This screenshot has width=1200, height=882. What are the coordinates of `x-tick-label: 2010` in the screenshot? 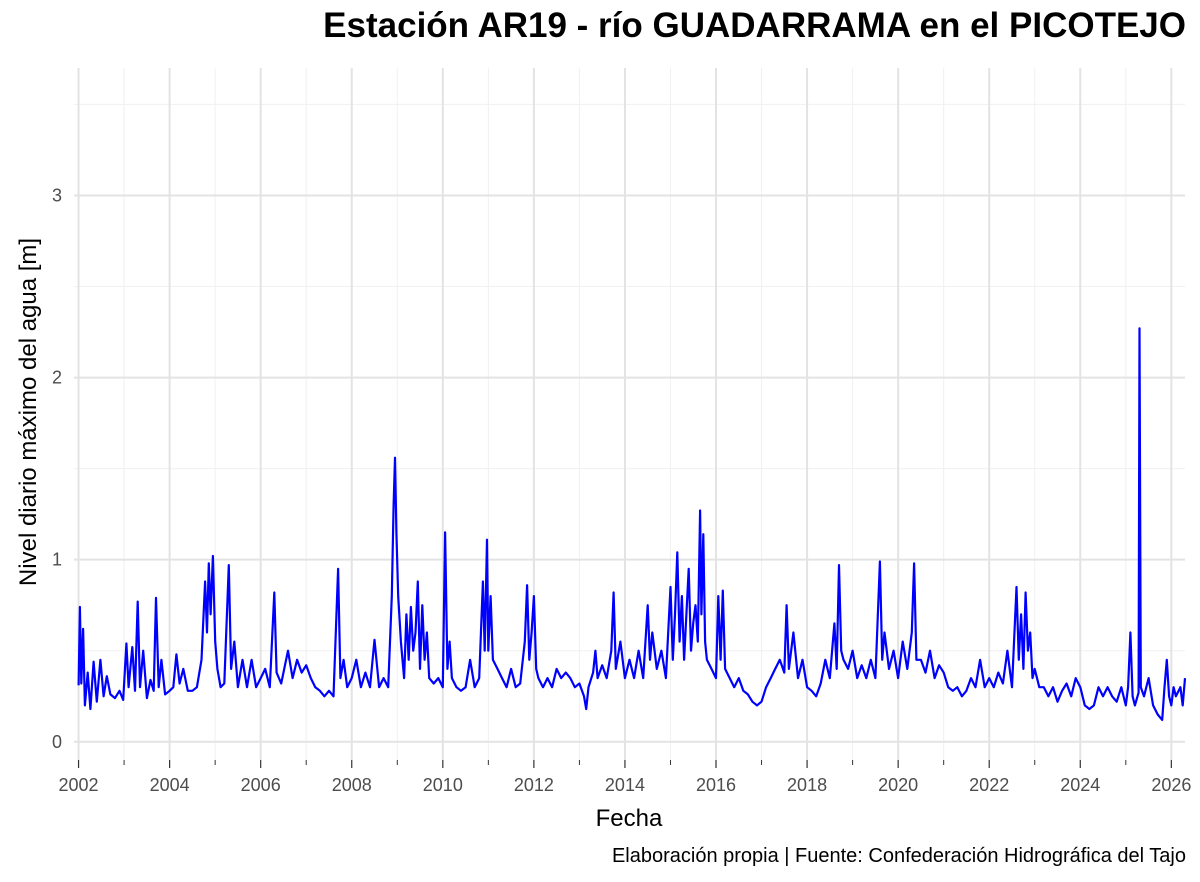 It's located at (443, 785).